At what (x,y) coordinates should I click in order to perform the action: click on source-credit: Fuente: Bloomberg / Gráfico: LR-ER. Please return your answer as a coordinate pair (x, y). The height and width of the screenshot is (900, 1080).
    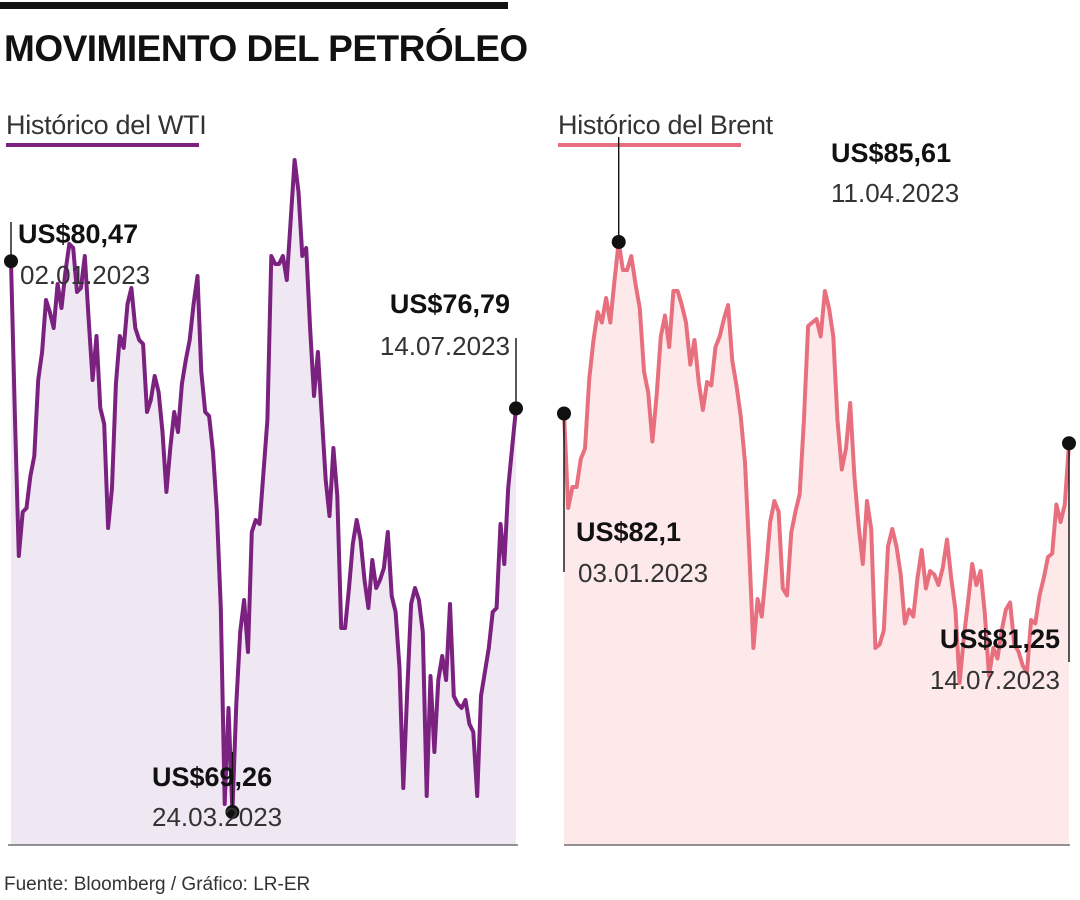
    Looking at the image, I should click on (157, 884).